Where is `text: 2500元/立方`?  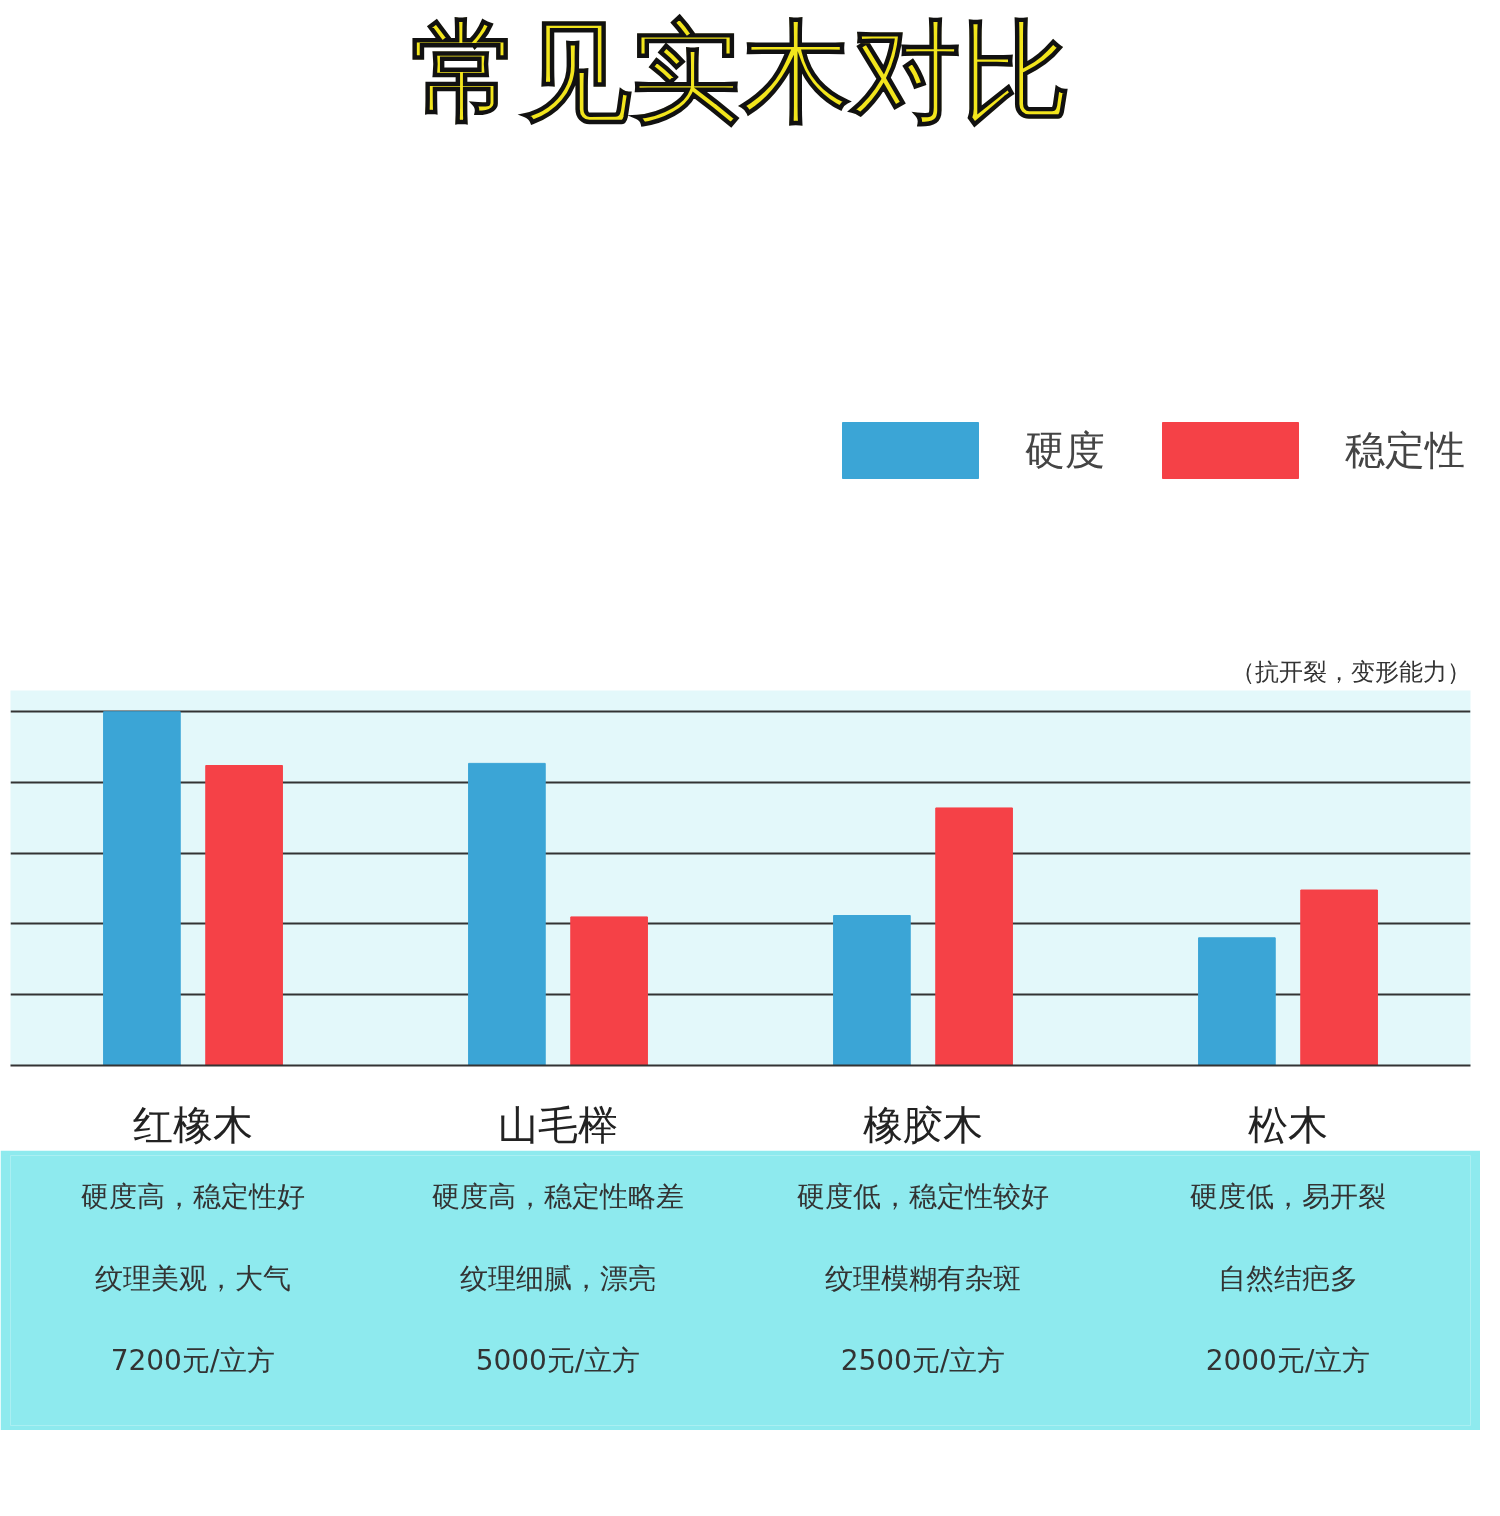 text: 2500元/立方 is located at coordinates (923, 1360).